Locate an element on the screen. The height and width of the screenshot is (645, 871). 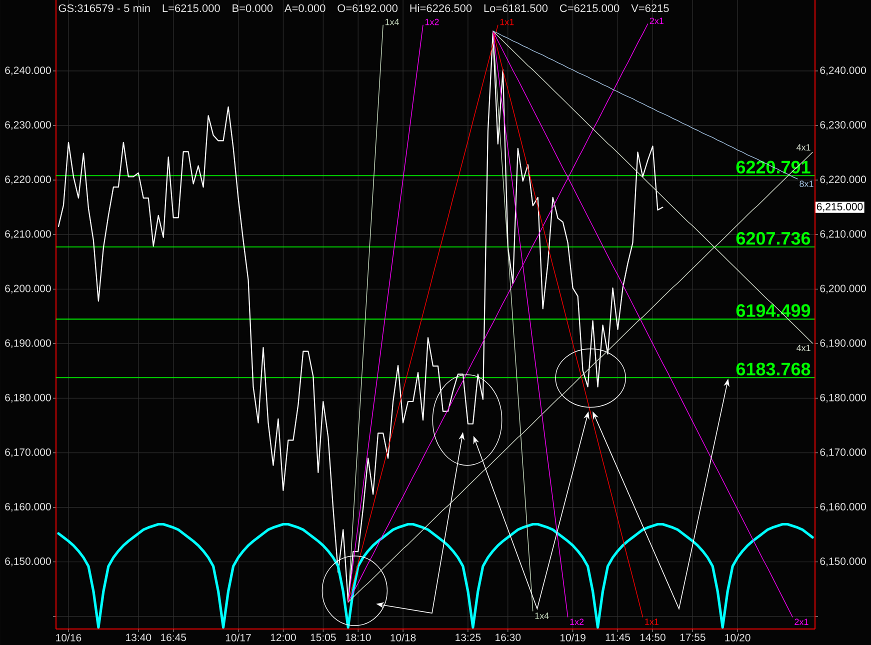
x-tick-label: 11:45 is located at coordinates (618, 638).